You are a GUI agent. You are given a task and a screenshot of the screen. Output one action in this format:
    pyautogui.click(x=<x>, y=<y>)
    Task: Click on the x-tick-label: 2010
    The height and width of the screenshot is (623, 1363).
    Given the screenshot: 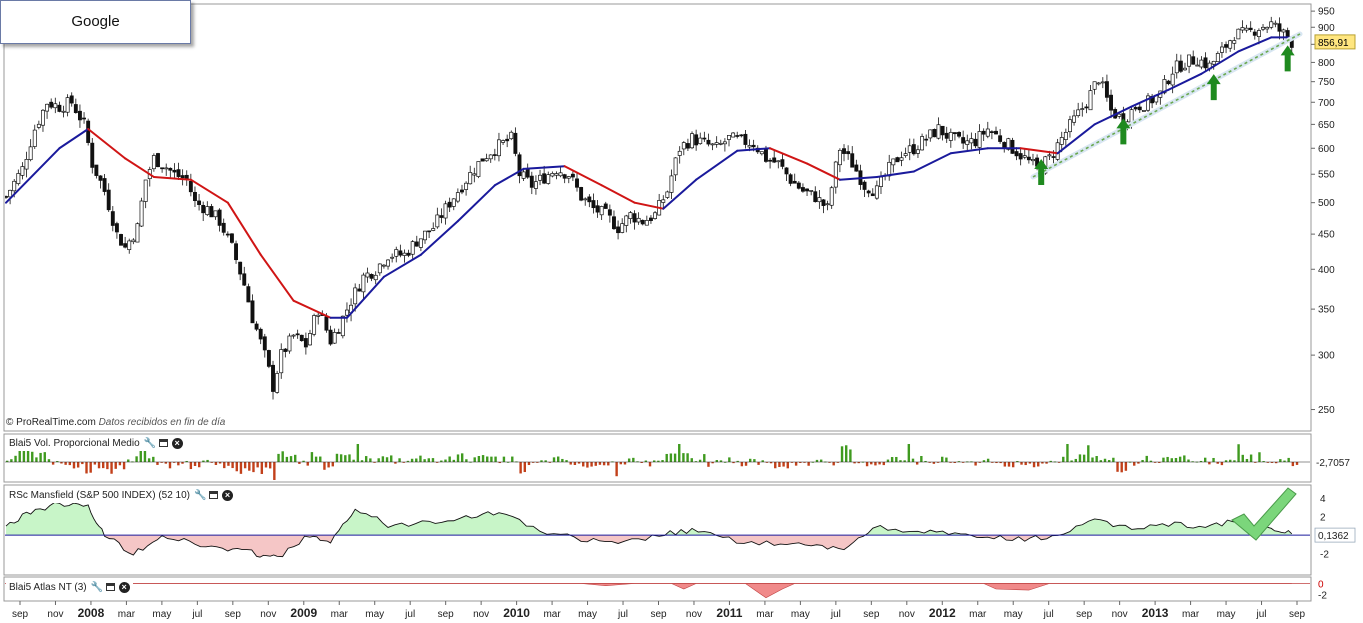 What is the action you would take?
    pyautogui.click(x=516, y=613)
    